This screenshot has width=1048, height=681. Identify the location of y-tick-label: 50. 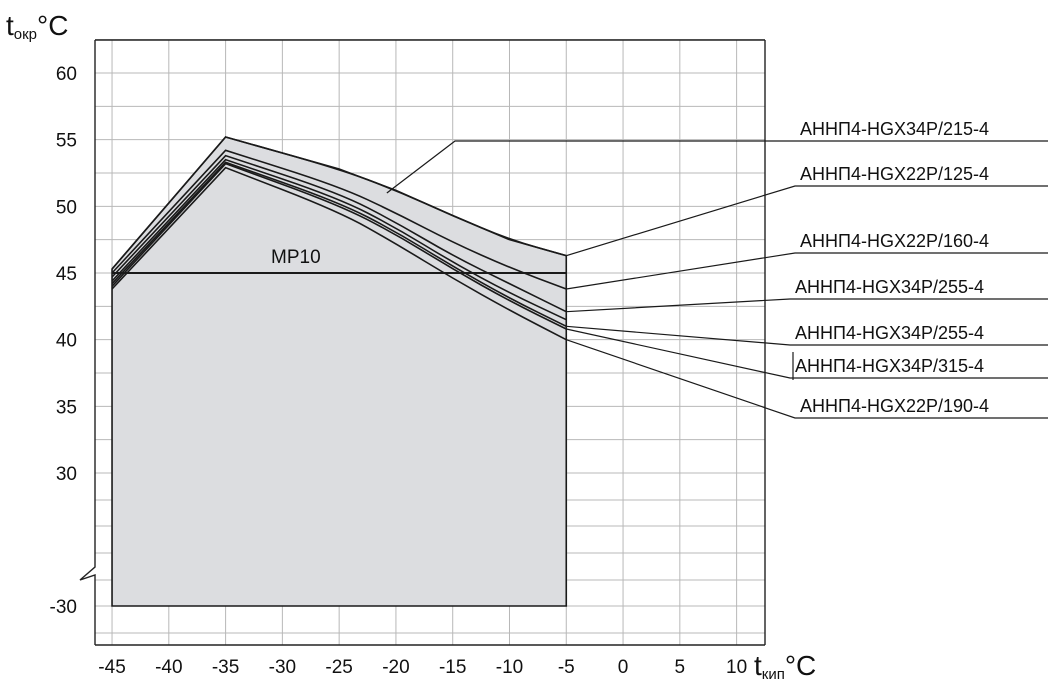
(66, 207).